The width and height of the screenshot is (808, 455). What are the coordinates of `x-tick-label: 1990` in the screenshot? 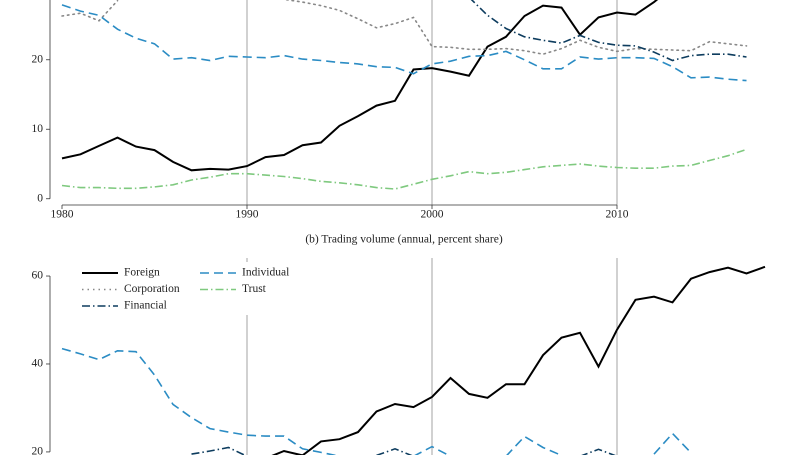 It's located at (247, 215).